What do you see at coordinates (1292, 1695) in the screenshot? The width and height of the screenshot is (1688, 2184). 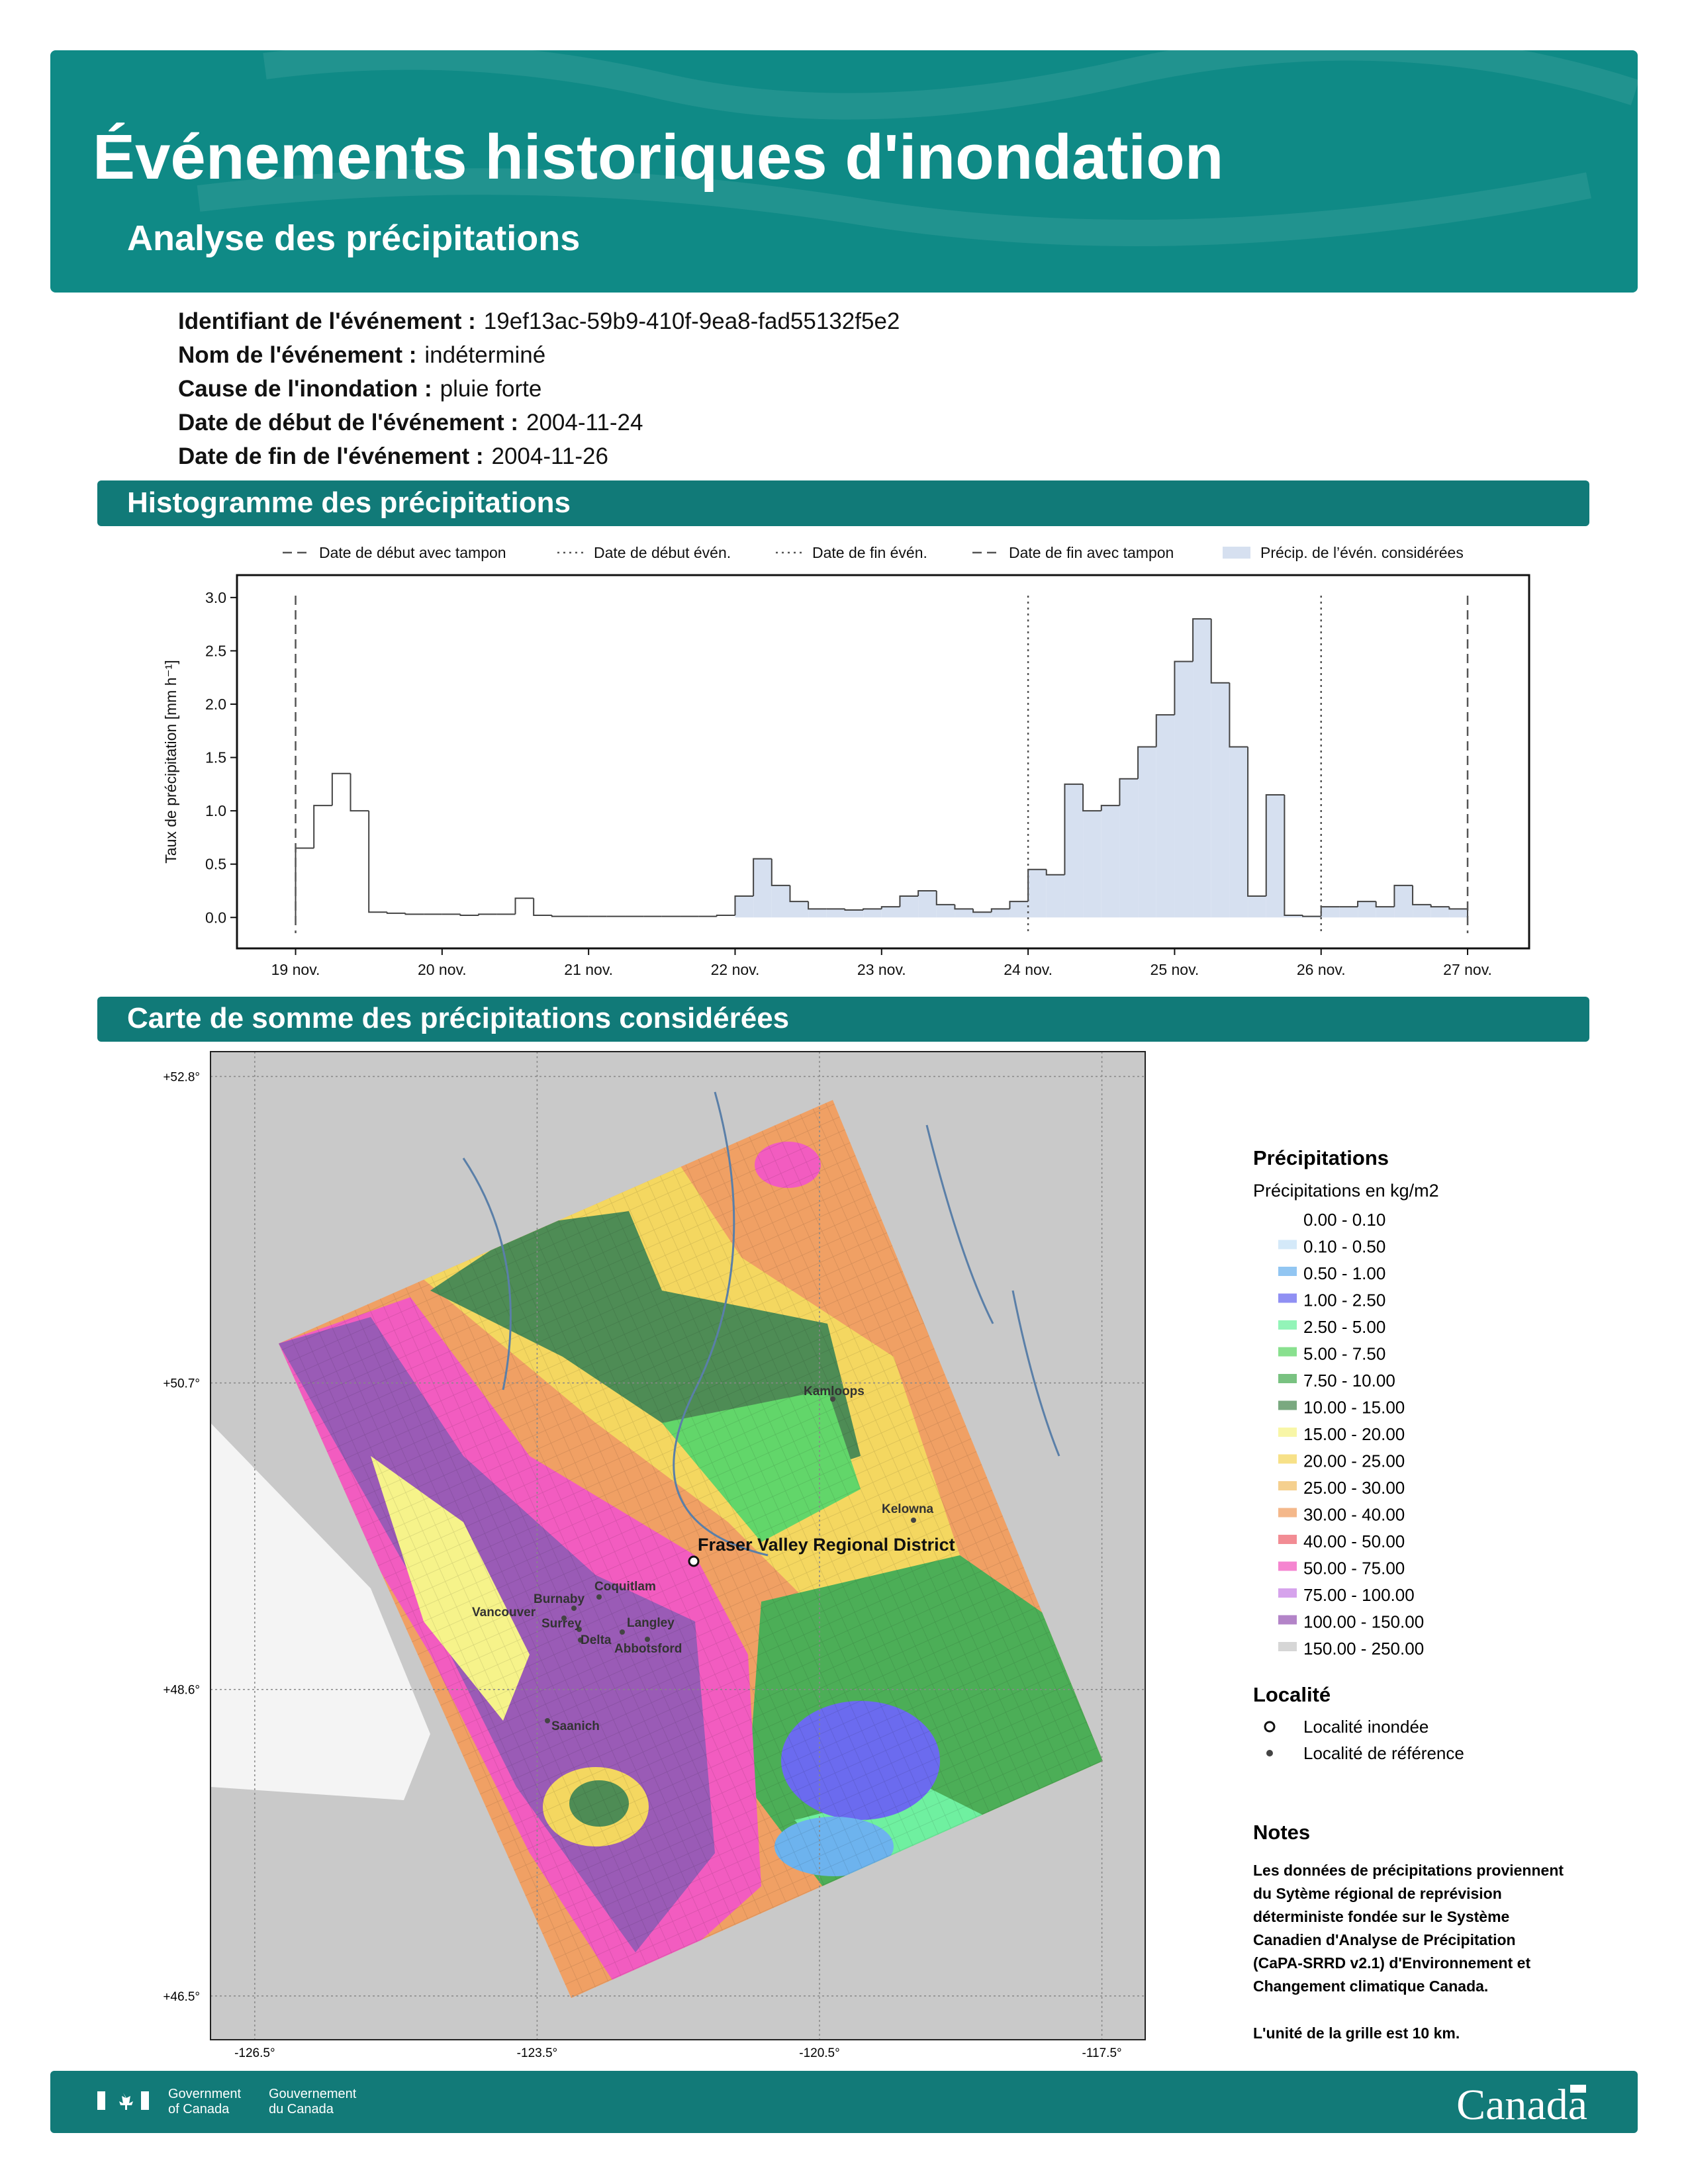 I see `locality-title: Localité` at bounding box center [1292, 1695].